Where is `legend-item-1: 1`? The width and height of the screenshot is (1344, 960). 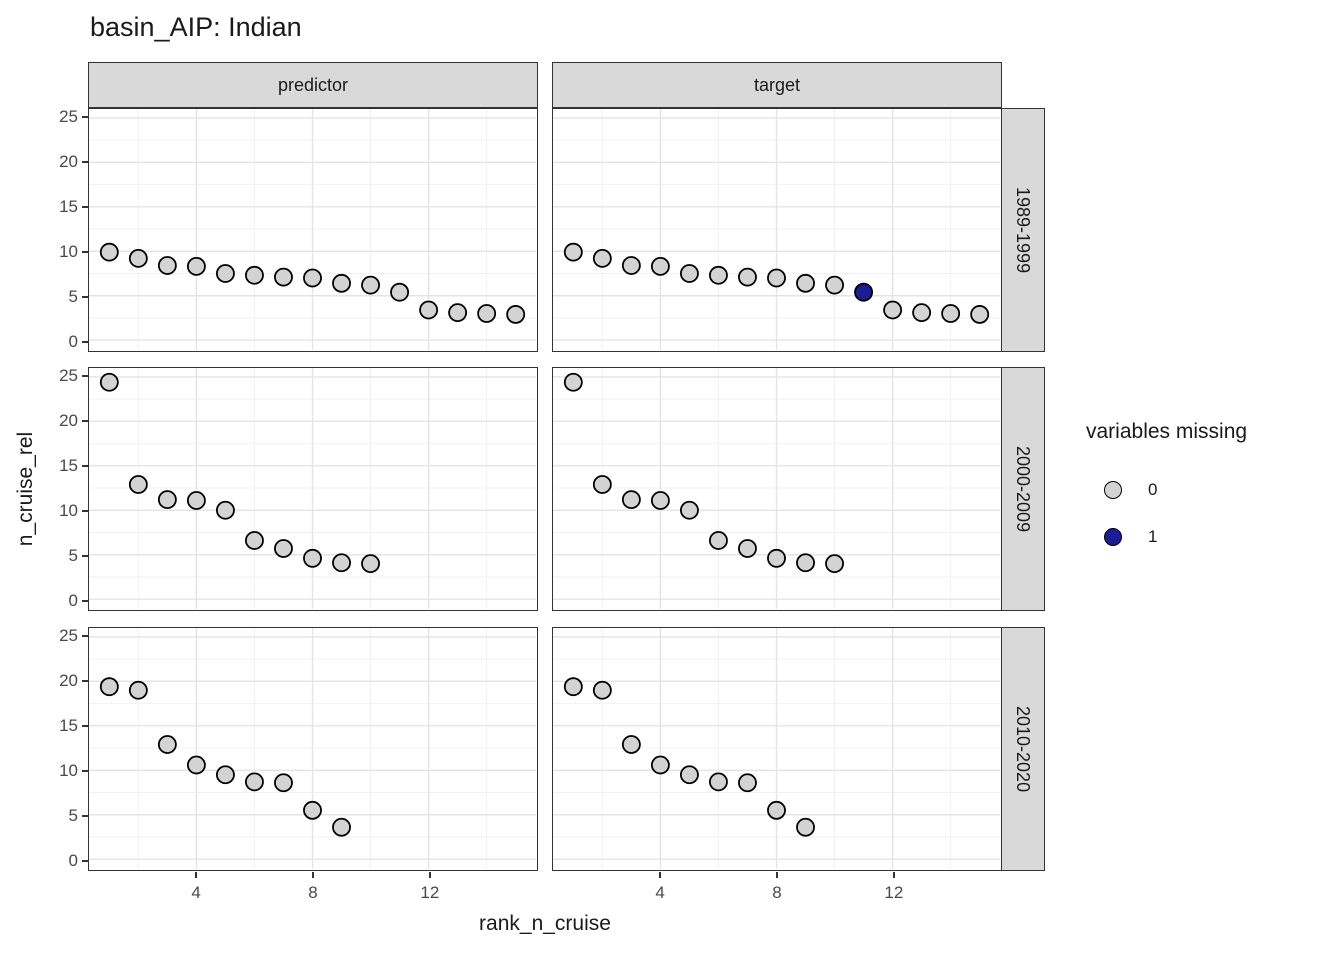 legend-item-1: 1 is located at coordinates (1166, 536).